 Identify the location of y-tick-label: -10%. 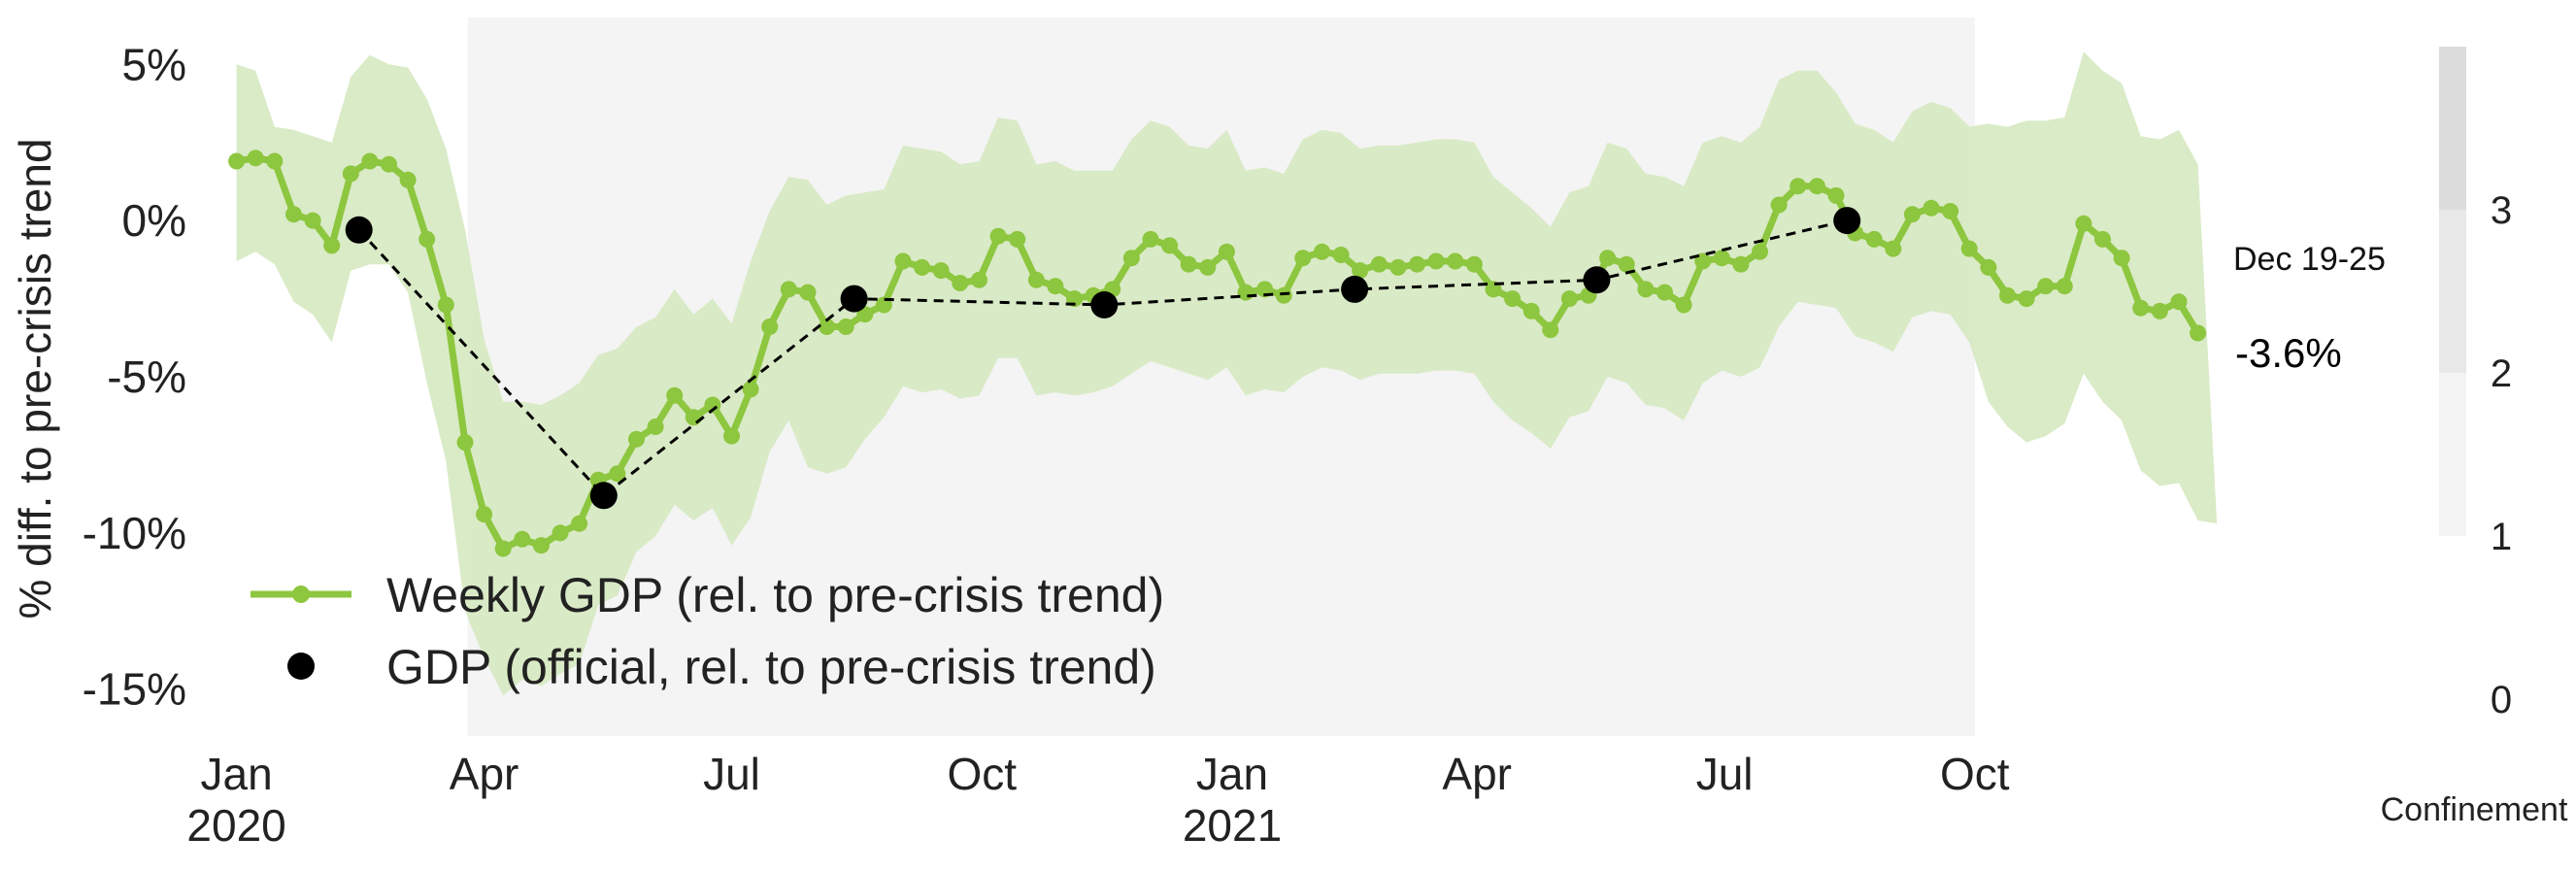
(135, 533).